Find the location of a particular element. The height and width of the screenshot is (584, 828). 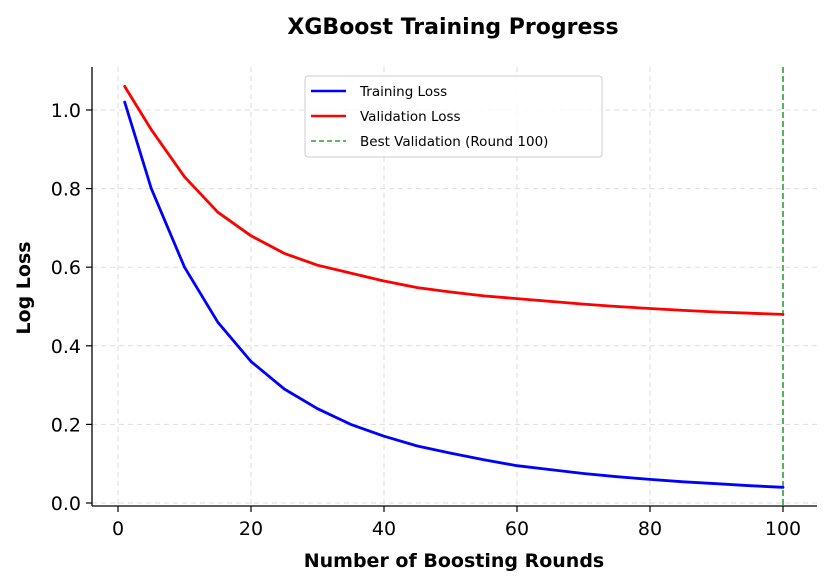

y-tick-label: 0.8 is located at coordinates (66, 190).